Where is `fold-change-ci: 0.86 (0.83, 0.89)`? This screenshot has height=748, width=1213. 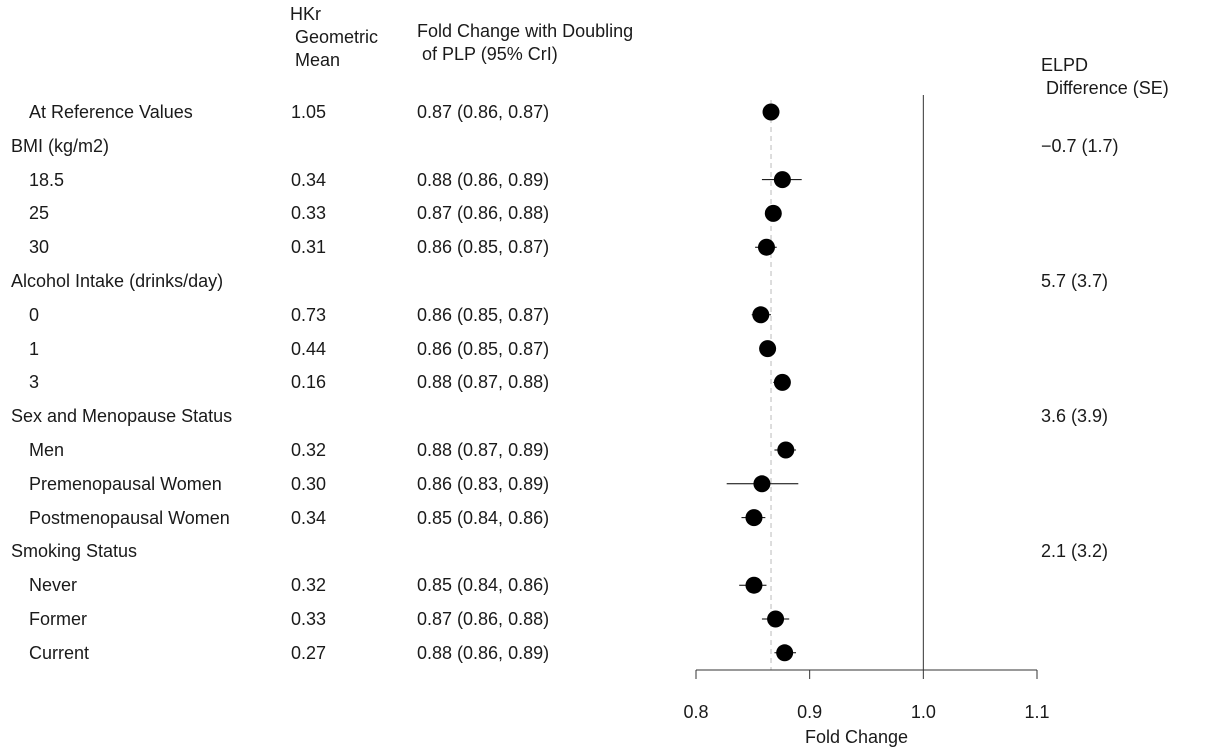 fold-change-ci: 0.86 (0.83, 0.89) is located at coordinates (483, 483).